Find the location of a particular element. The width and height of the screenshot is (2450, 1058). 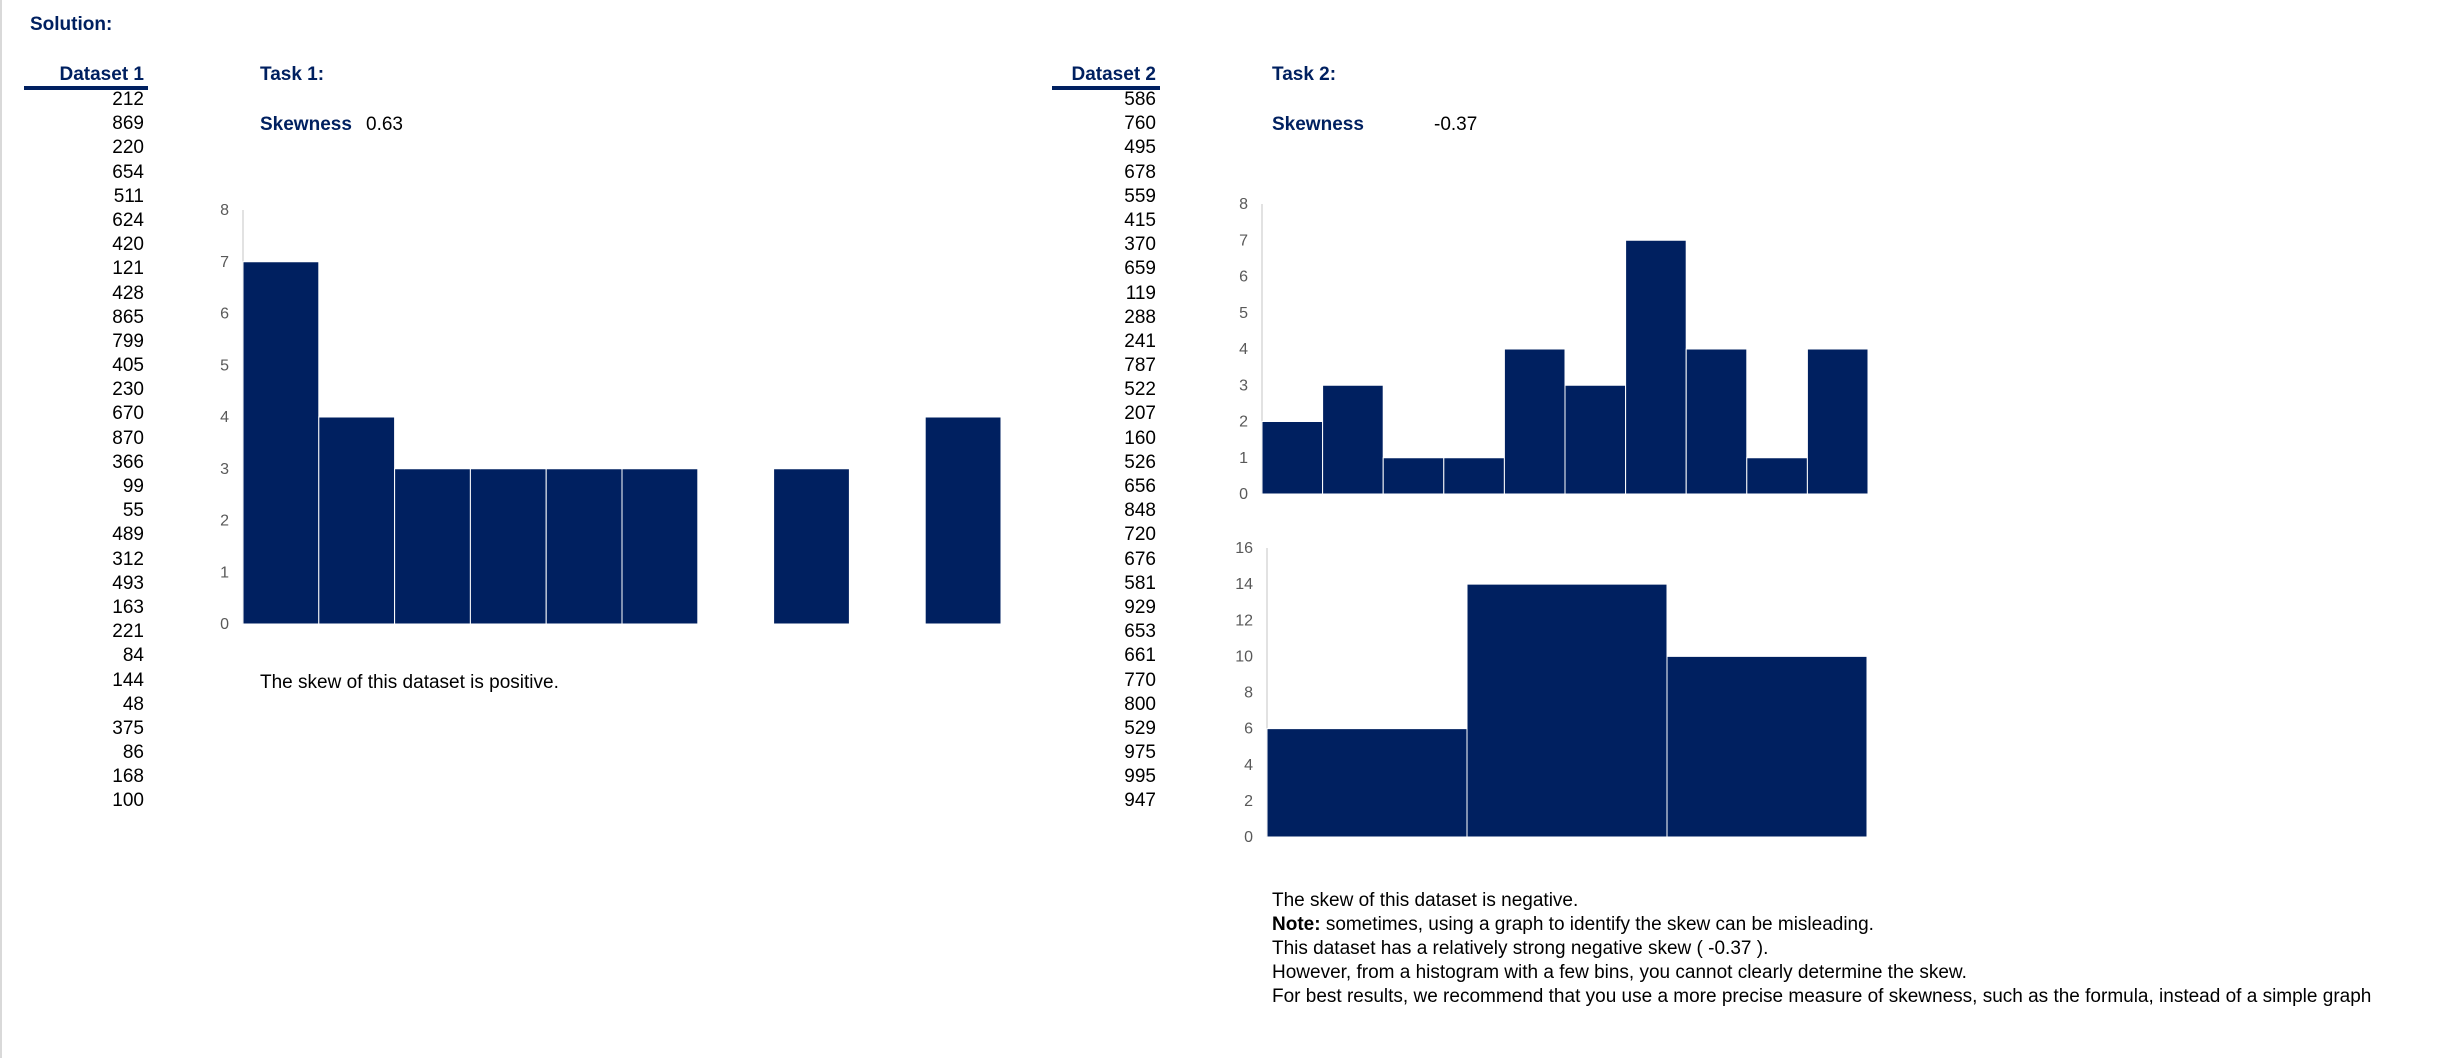

data-cell: 168 is located at coordinates (128, 777).